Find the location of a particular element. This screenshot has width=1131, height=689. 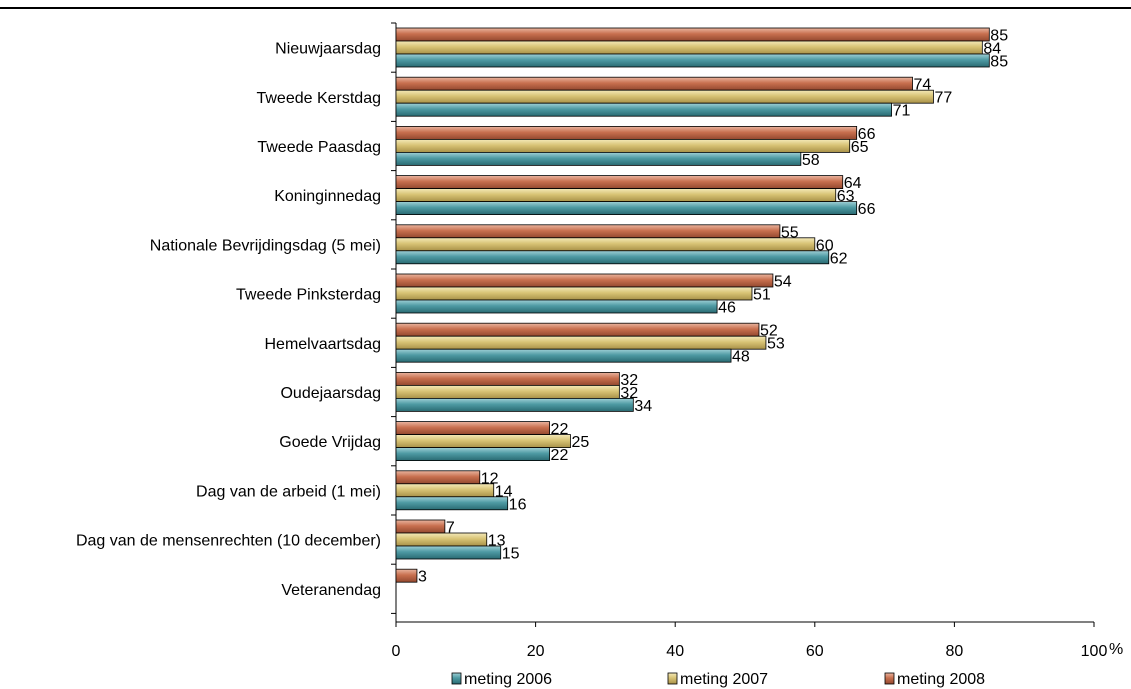

data-label: 48 is located at coordinates (741, 357).